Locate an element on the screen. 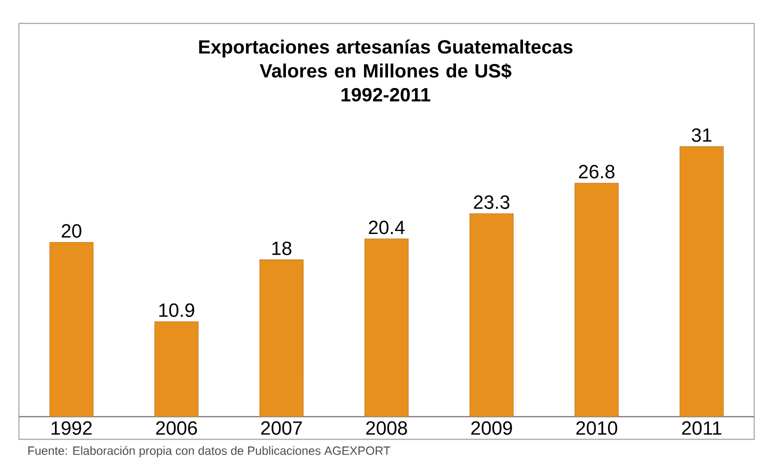 The height and width of the screenshot is (462, 758). x-tick-label: 2006 is located at coordinates (176, 428).